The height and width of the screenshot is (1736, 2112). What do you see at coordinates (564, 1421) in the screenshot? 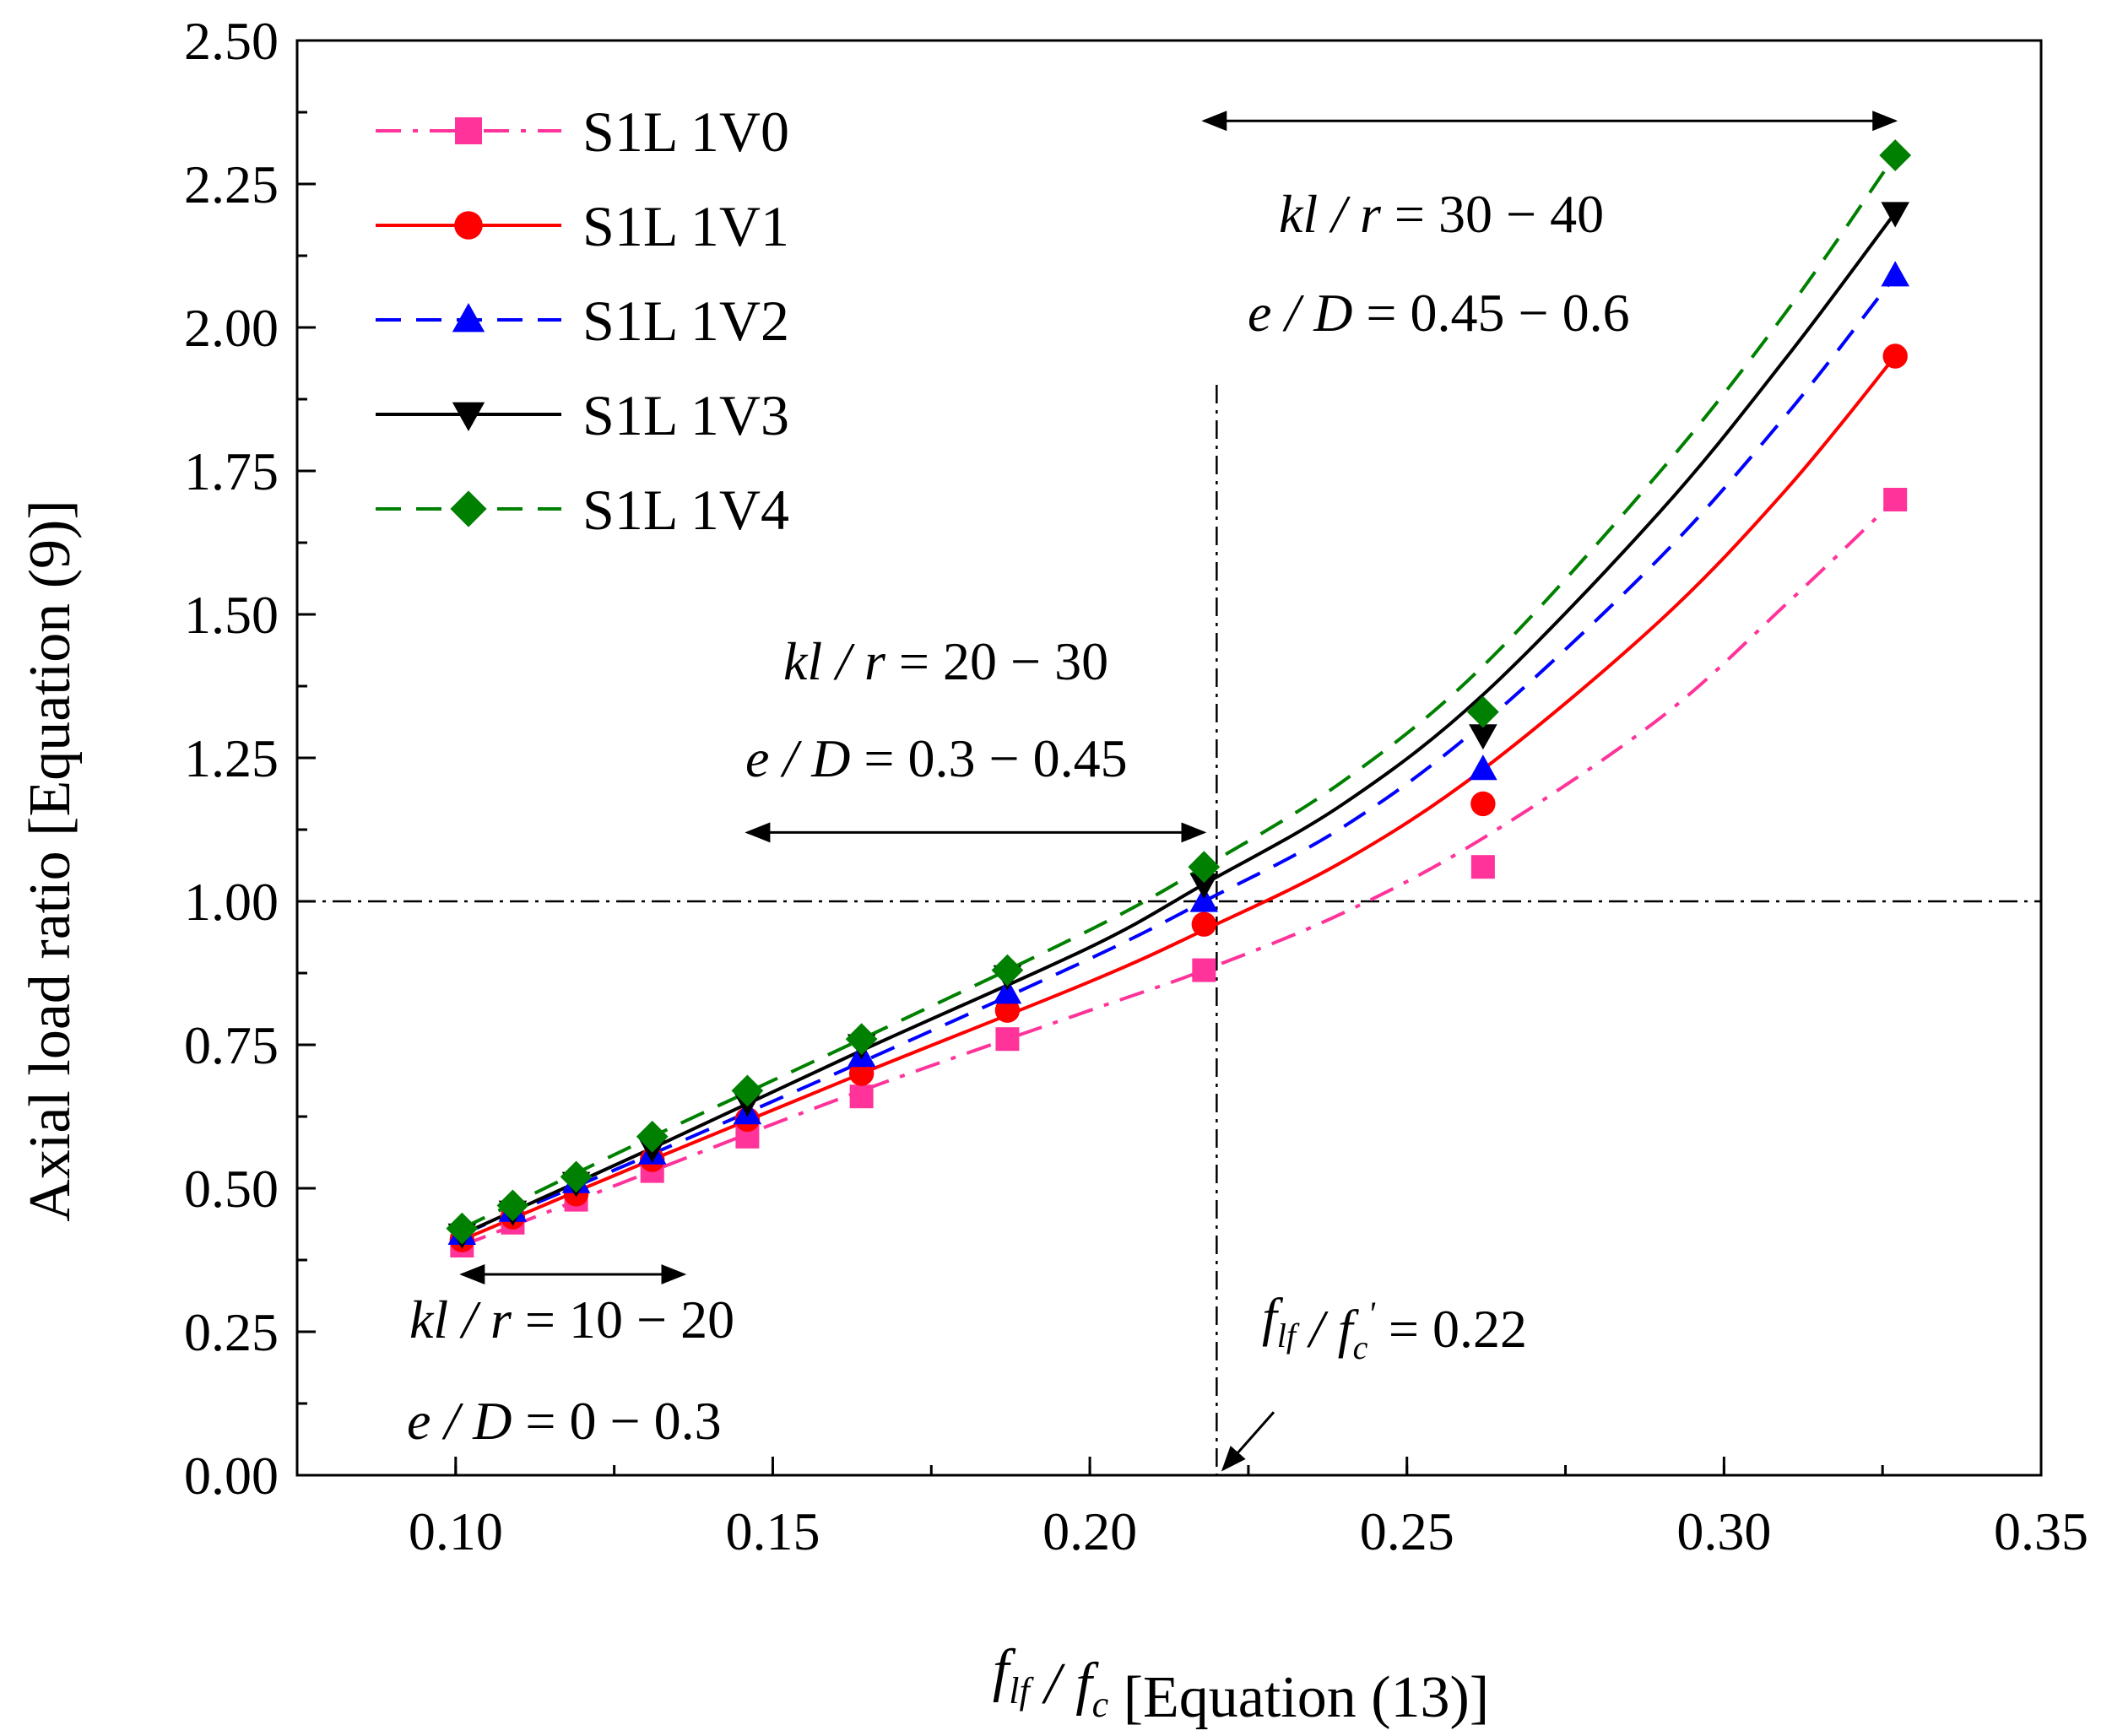
I see `annotation-e-D-0-03: e / D = 0 − 0.3` at bounding box center [564, 1421].